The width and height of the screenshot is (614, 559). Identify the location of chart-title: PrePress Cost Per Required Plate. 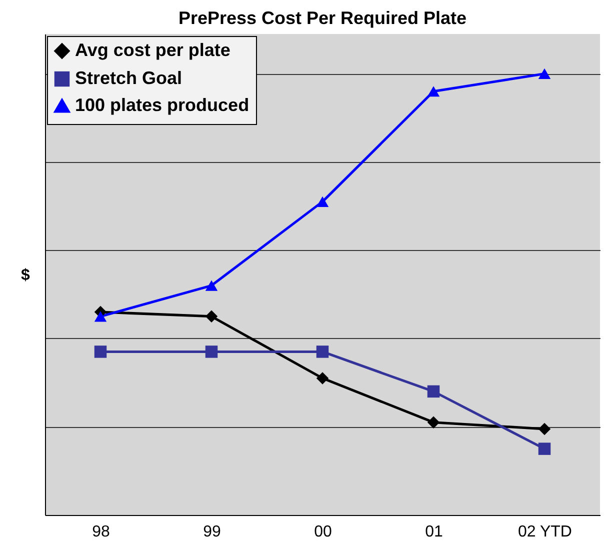
(322, 18).